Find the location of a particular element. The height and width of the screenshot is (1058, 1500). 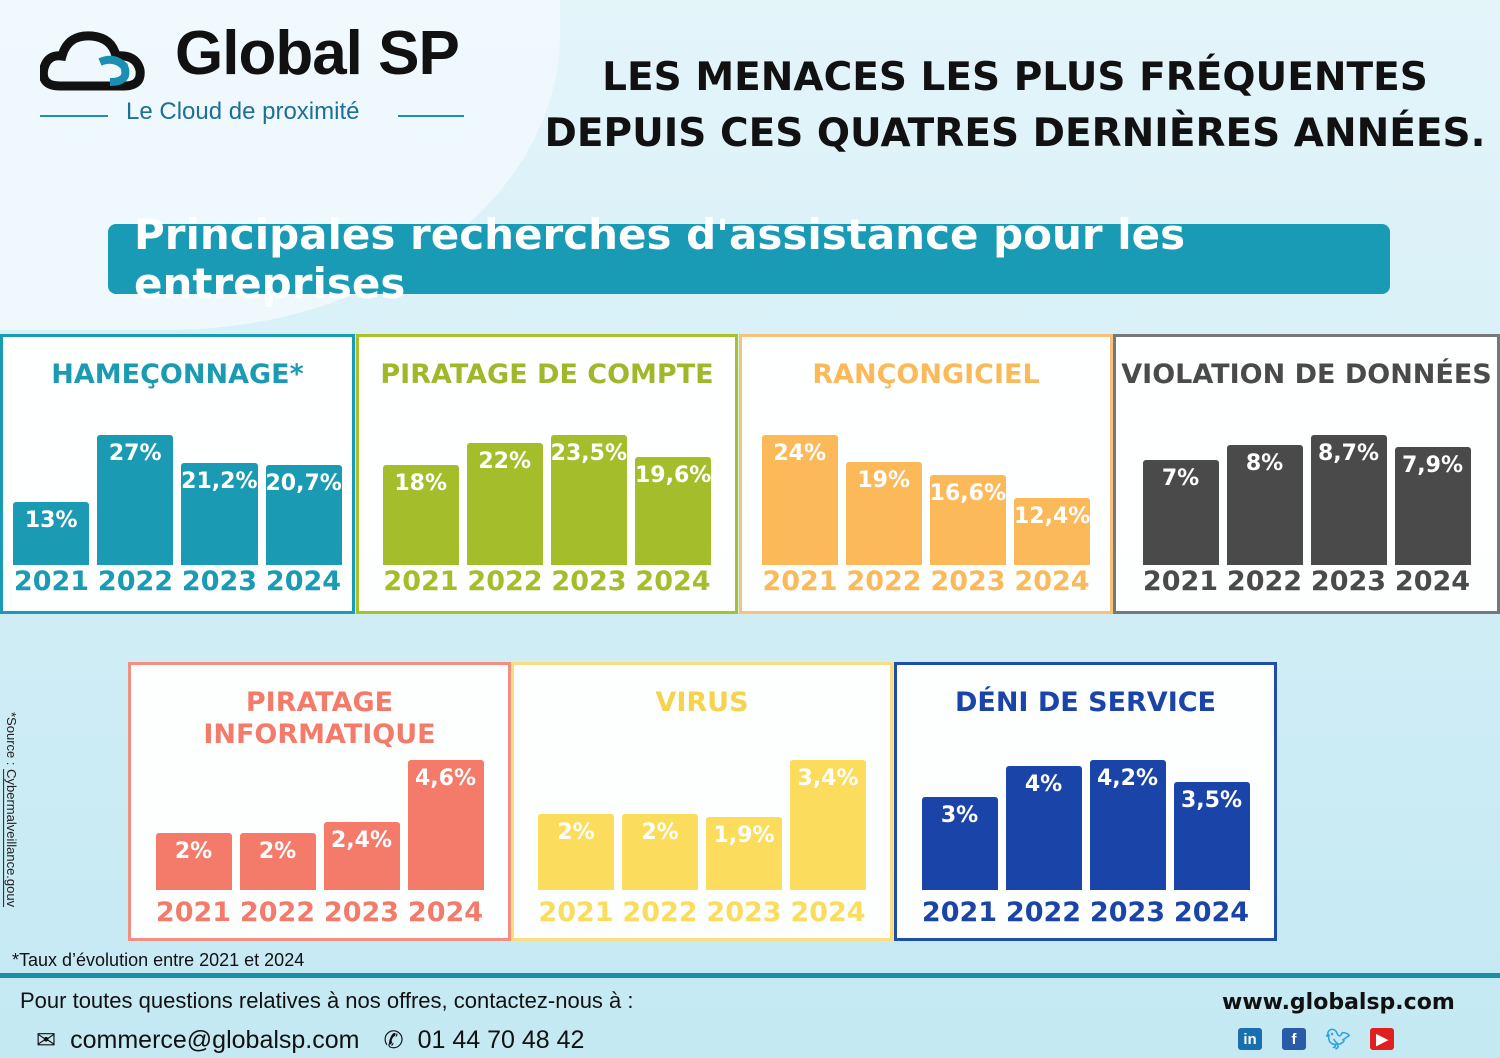

data-label: 2,4% is located at coordinates (361, 841).